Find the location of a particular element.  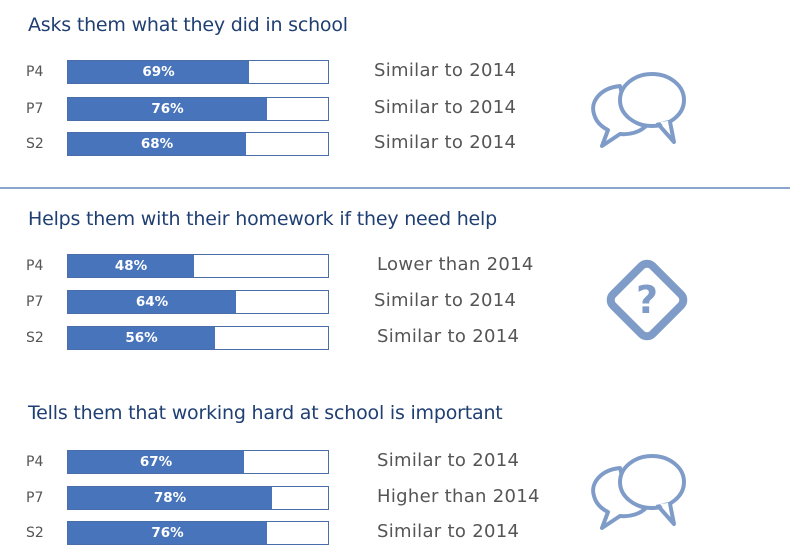

bar-row: S2 68% Similar to 2014 is located at coordinates (400, 145).